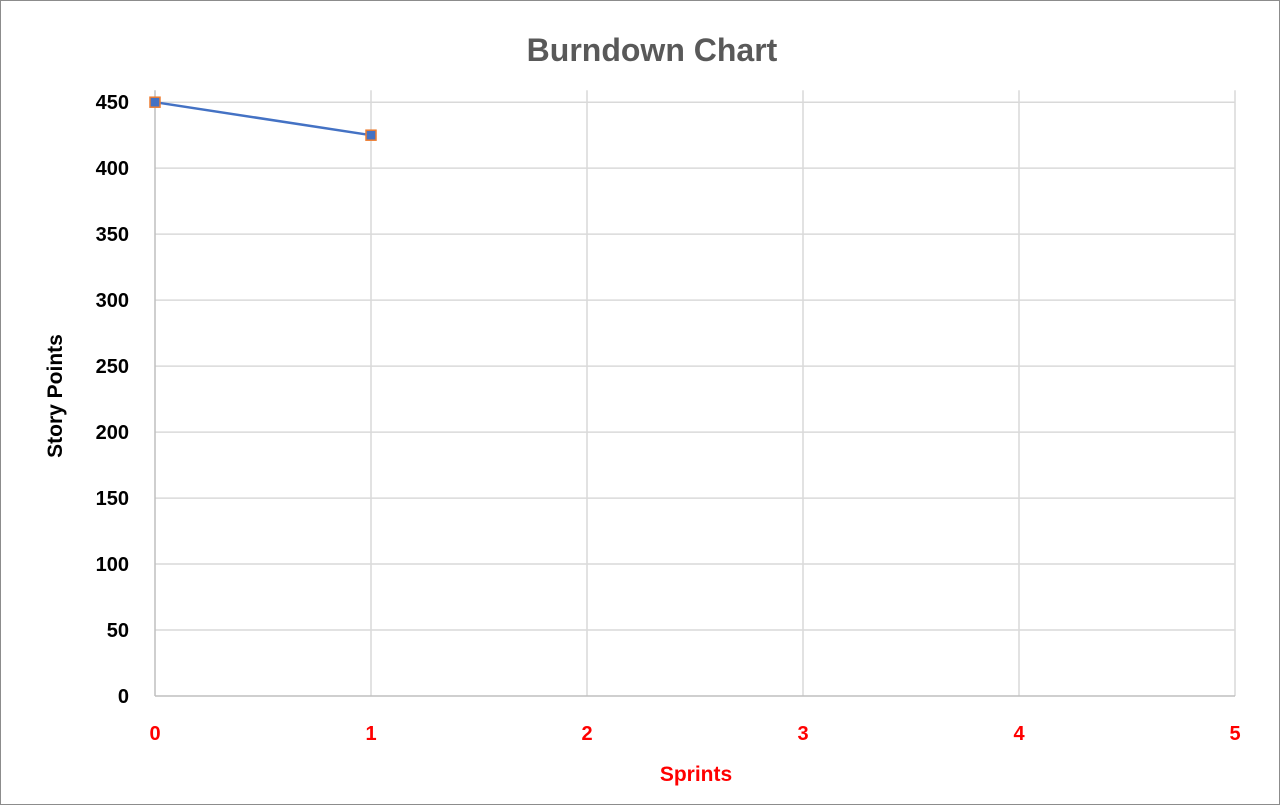 The width and height of the screenshot is (1280, 805). I want to click on y-tick-label-0: 0, so click(123, 697).